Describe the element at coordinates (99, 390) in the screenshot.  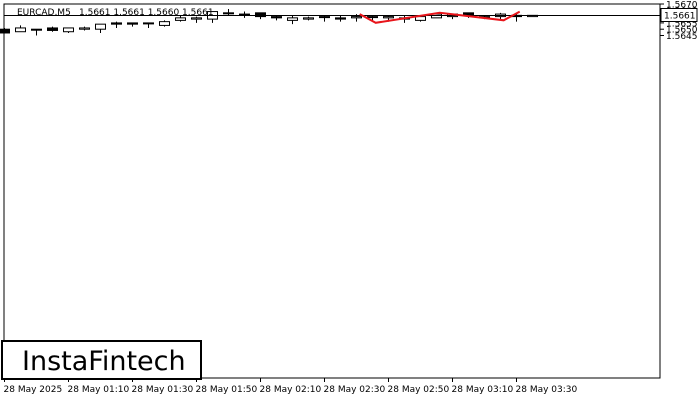
I see `x-tick-label: 28 May 01:10` at that location.